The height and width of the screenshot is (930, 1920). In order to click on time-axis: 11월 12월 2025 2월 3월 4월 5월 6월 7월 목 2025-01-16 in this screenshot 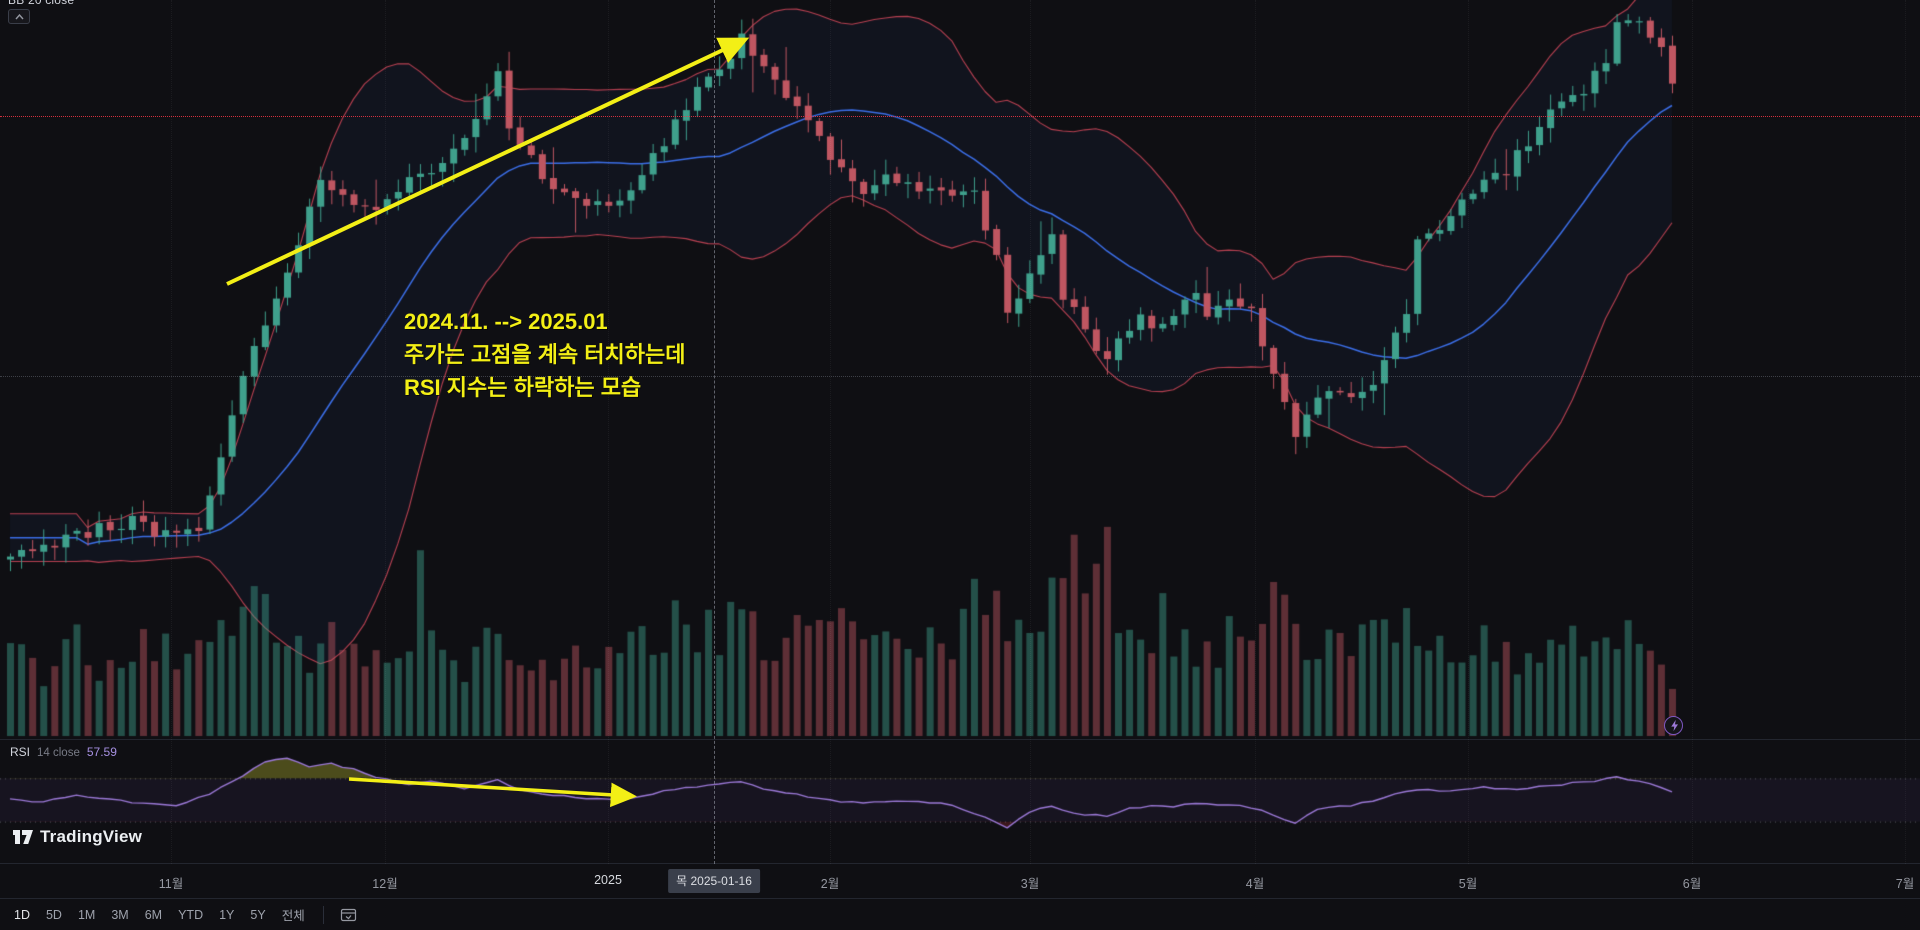, I will do `click(960, 881)`.